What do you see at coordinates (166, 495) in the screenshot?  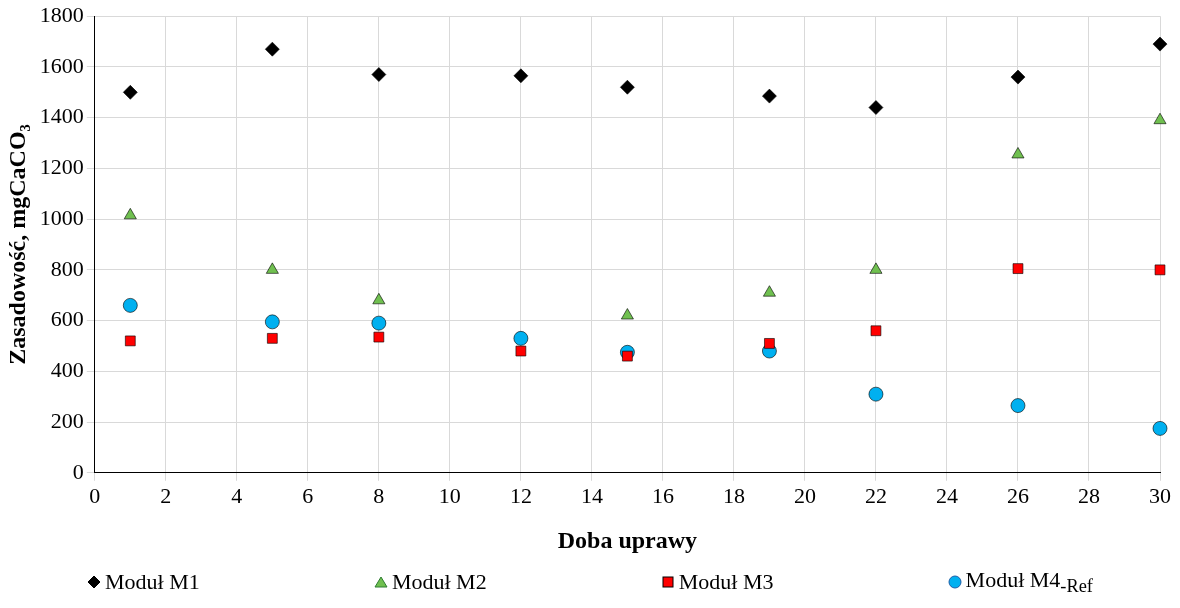 I see `x-tick-label: 2` at bounding box center [166, 495].